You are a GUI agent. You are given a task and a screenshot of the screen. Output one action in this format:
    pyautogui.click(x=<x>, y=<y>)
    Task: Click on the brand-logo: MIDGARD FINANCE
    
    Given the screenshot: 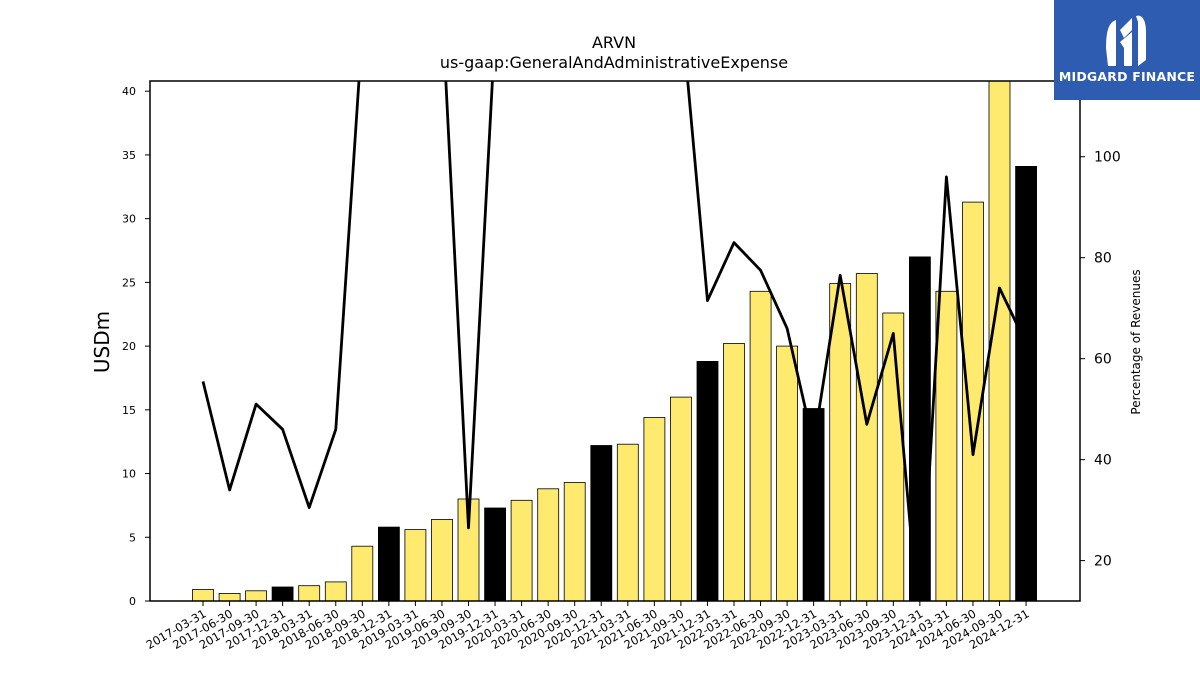 What is the action you would take?
    pyautogui.click(x=1127, y=50)
    